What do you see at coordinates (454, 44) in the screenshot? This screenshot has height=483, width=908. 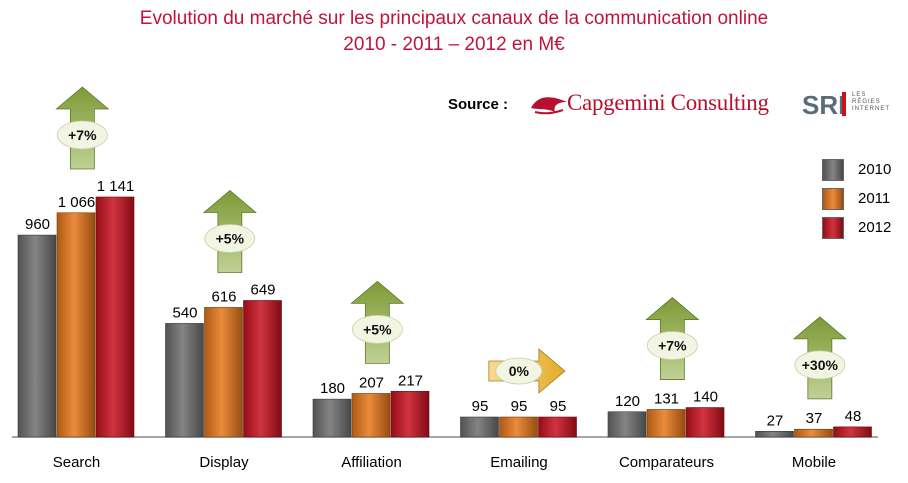 I see `chart-subtitle: 2010 - 2011 – 2012 en M€` at bounding box center [454, 44].